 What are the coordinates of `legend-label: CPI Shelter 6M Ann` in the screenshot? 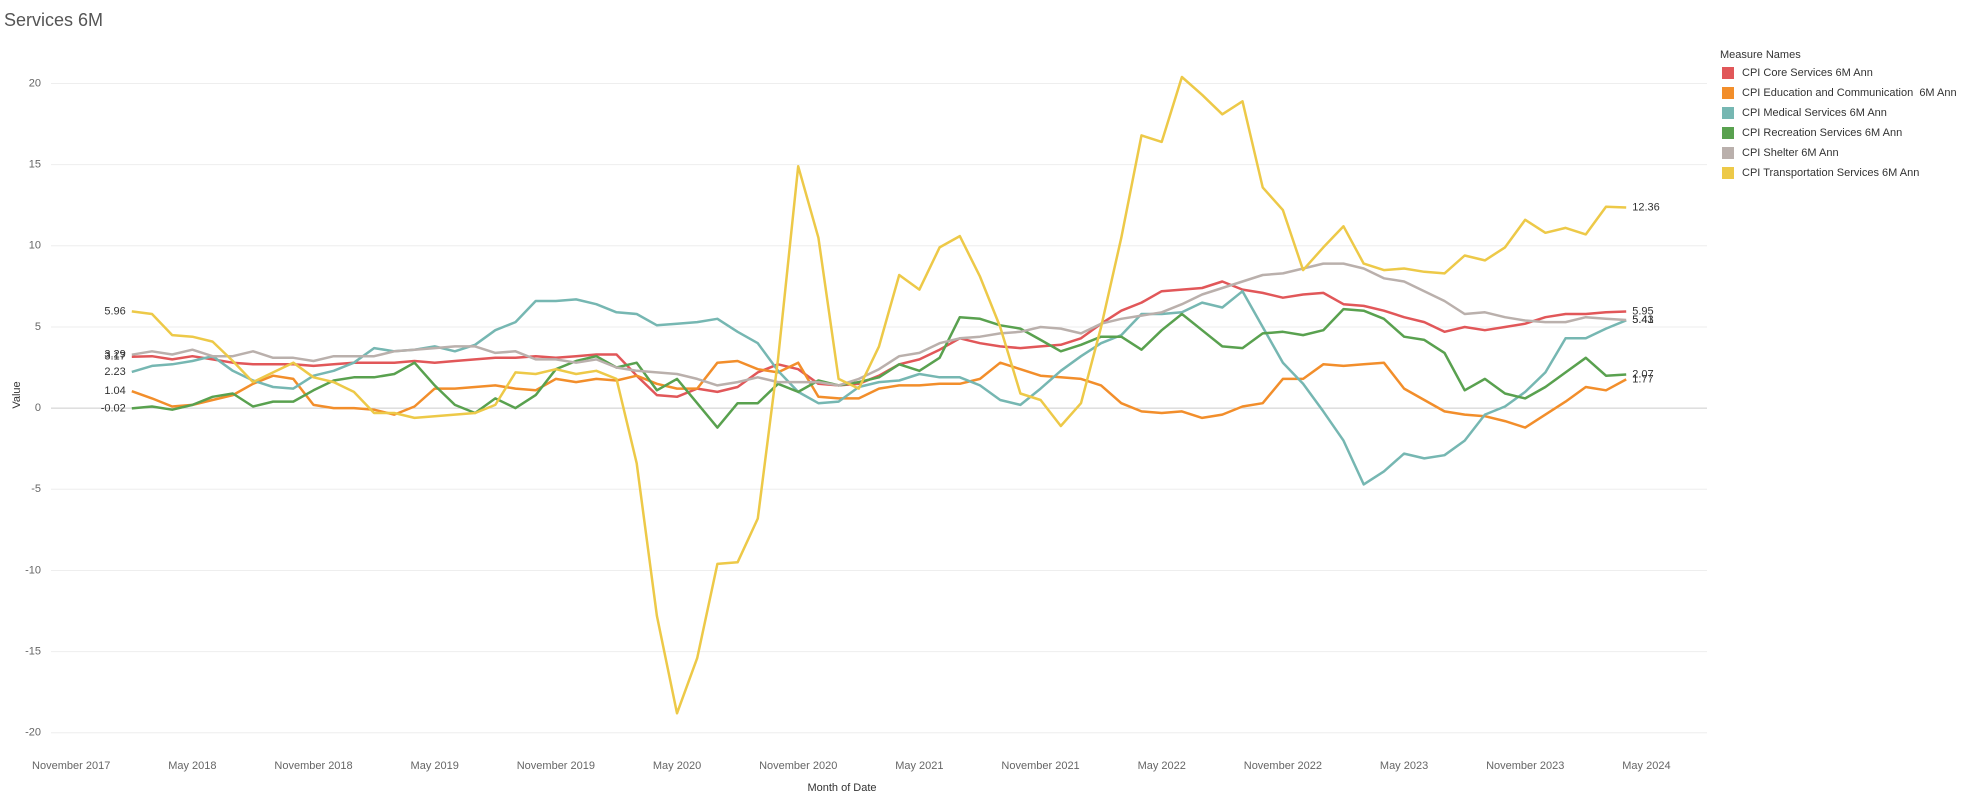 It's located at (1790, 153).